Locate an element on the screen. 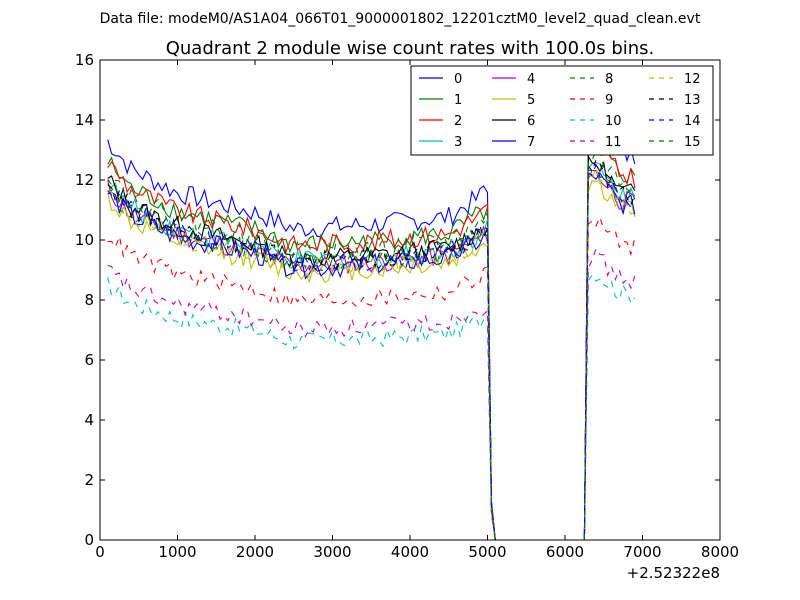 The height and width of the screenshot is (600, 800). legend-label-6: 6 is located at coordinates (531, 121).